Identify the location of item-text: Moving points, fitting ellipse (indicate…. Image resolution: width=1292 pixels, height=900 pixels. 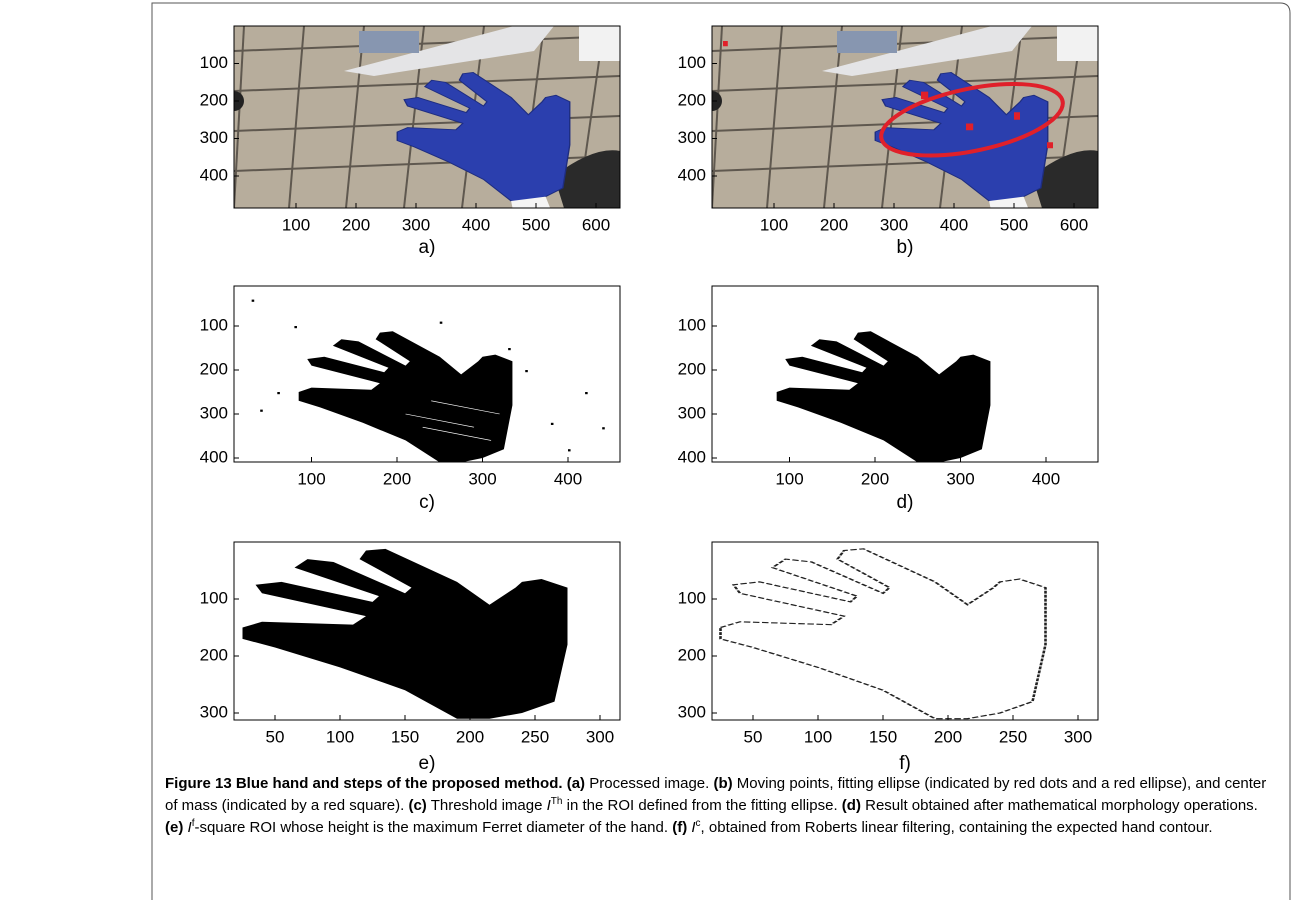
(716, 794).